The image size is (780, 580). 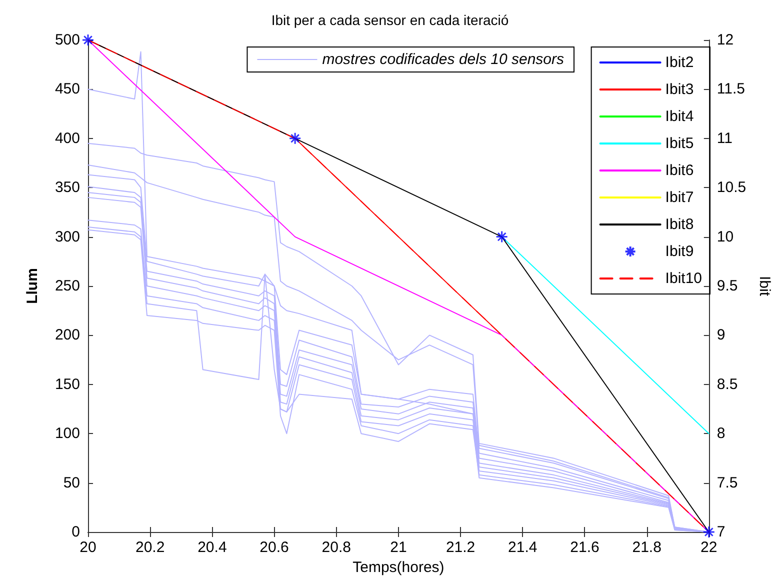 I want to click on x-tick-label: 21.2, so click(x=461, y=547).